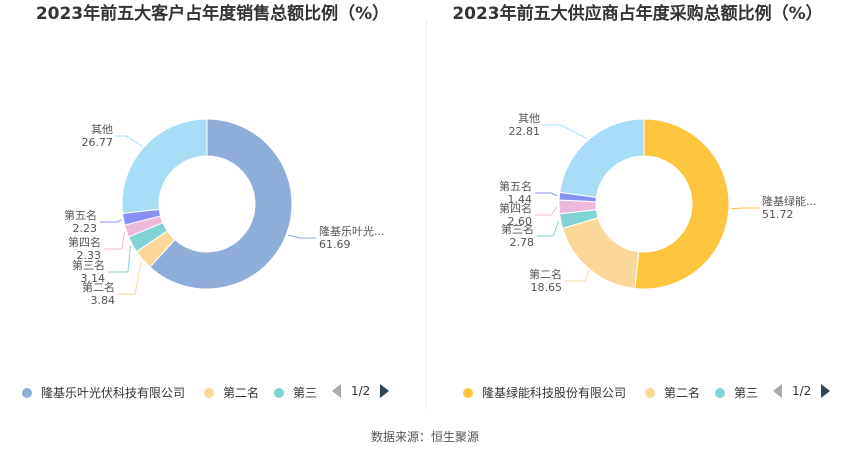 Image resolution: width=850 pixels, height=458 pixels. I want to click on slice-value-label: 1.44, so click(520, 199).